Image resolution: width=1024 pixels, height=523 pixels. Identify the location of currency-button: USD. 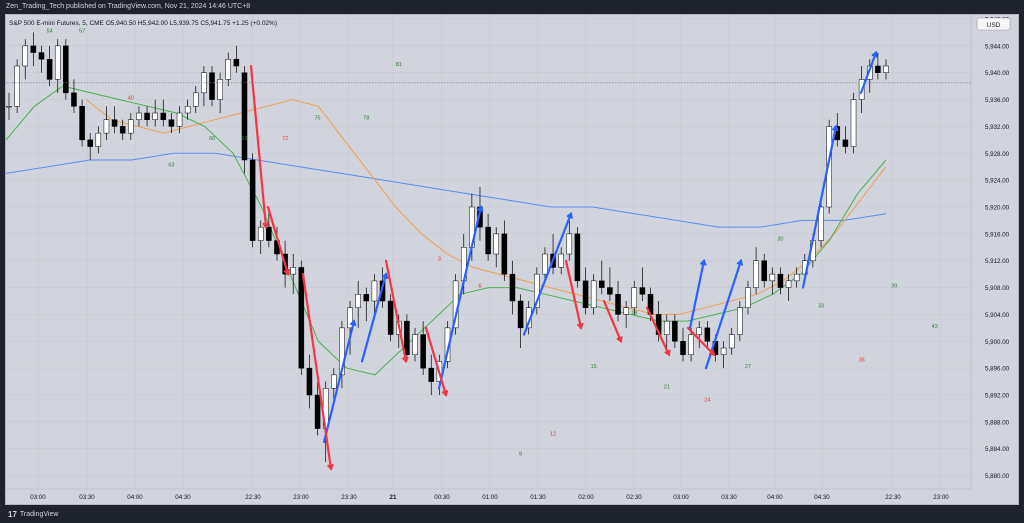
(993, 24).